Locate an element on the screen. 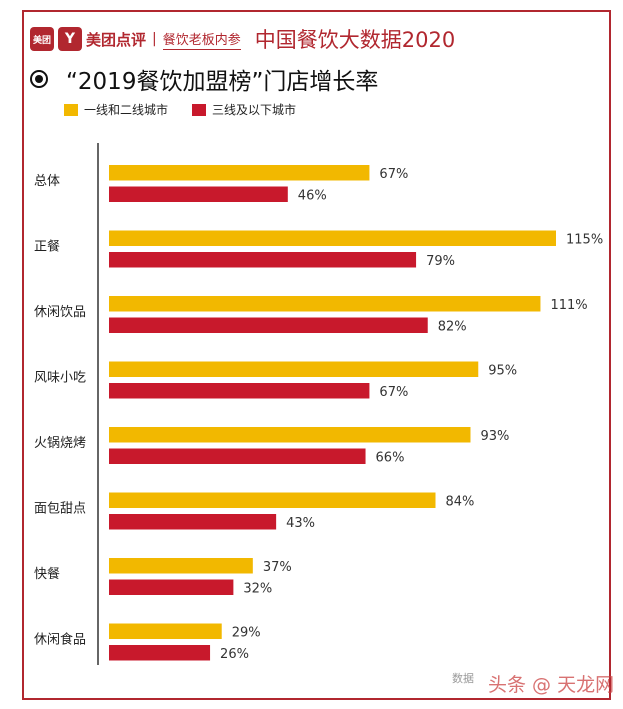  data-label: 66% is located at coordinates (390, 458).